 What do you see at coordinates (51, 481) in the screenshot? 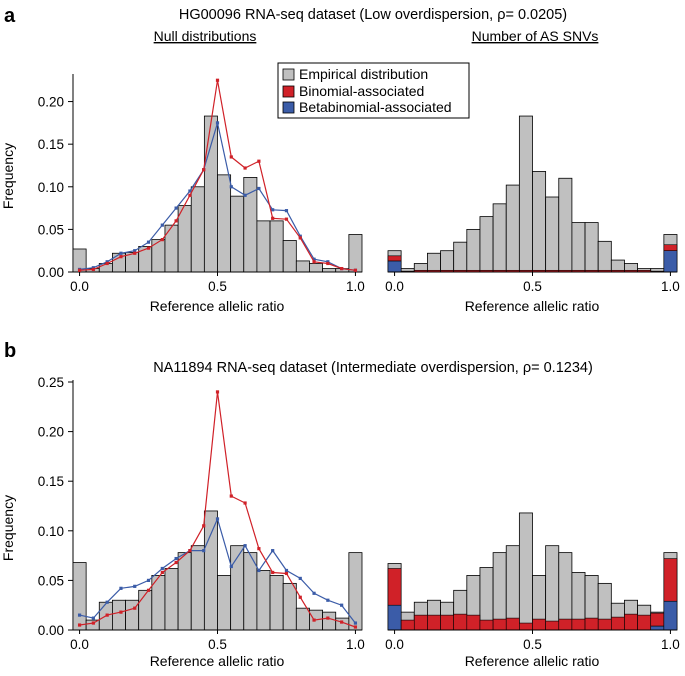
I see `panel-b-ytick-label: 0.15` at bounding box center [51, 481].